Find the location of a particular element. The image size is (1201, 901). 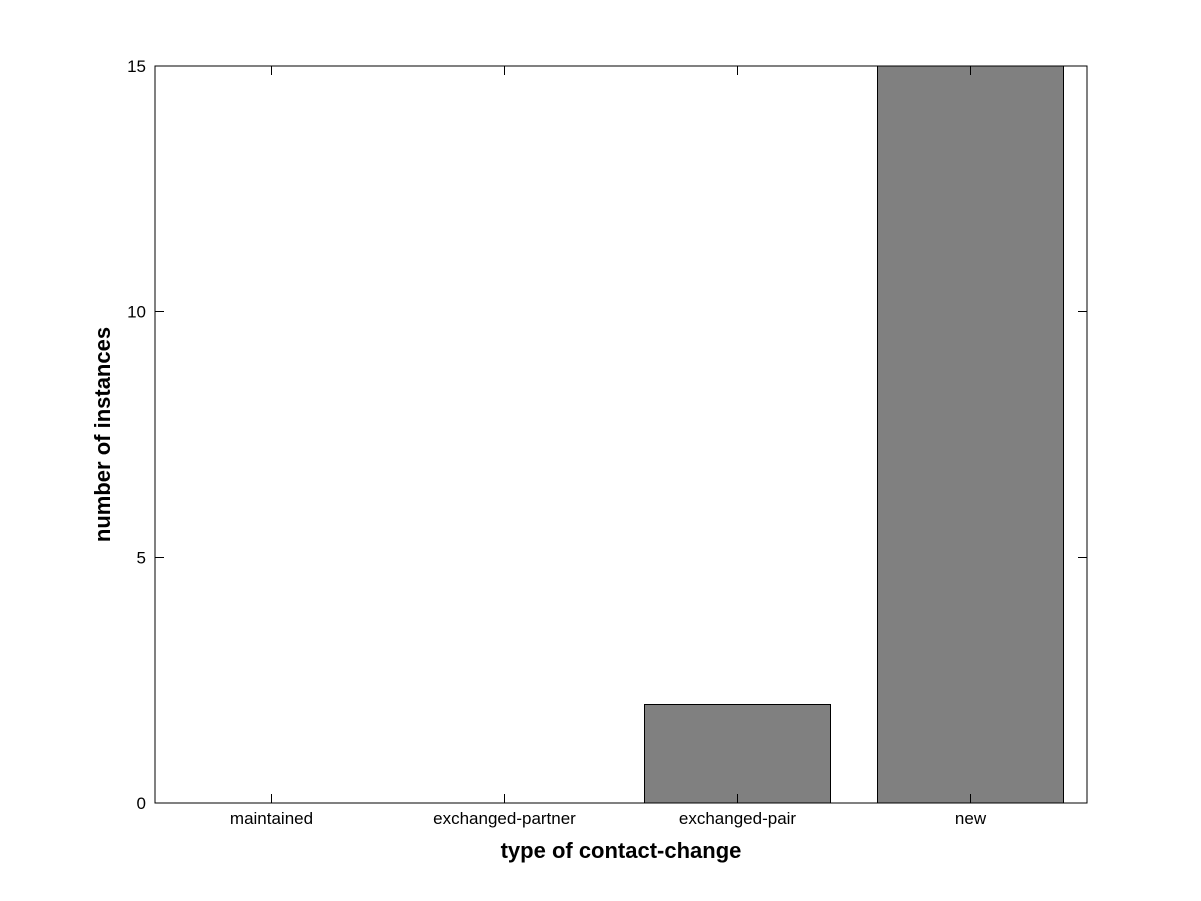

x-tick-label: exchanged-pair is located at coordinates (738, 818).